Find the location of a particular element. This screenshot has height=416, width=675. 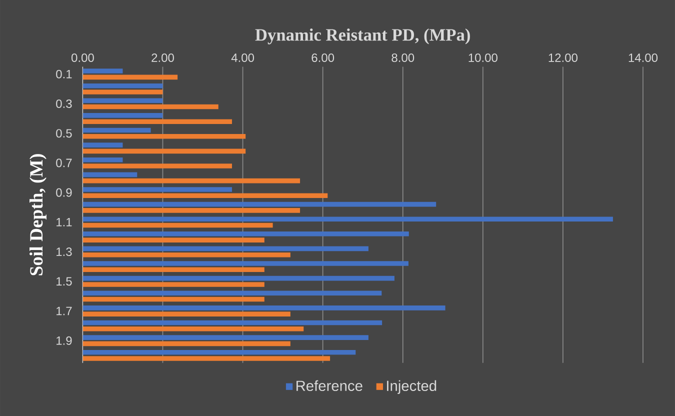

x-tick-label: 8.00 is located at coordinates (403, 57).